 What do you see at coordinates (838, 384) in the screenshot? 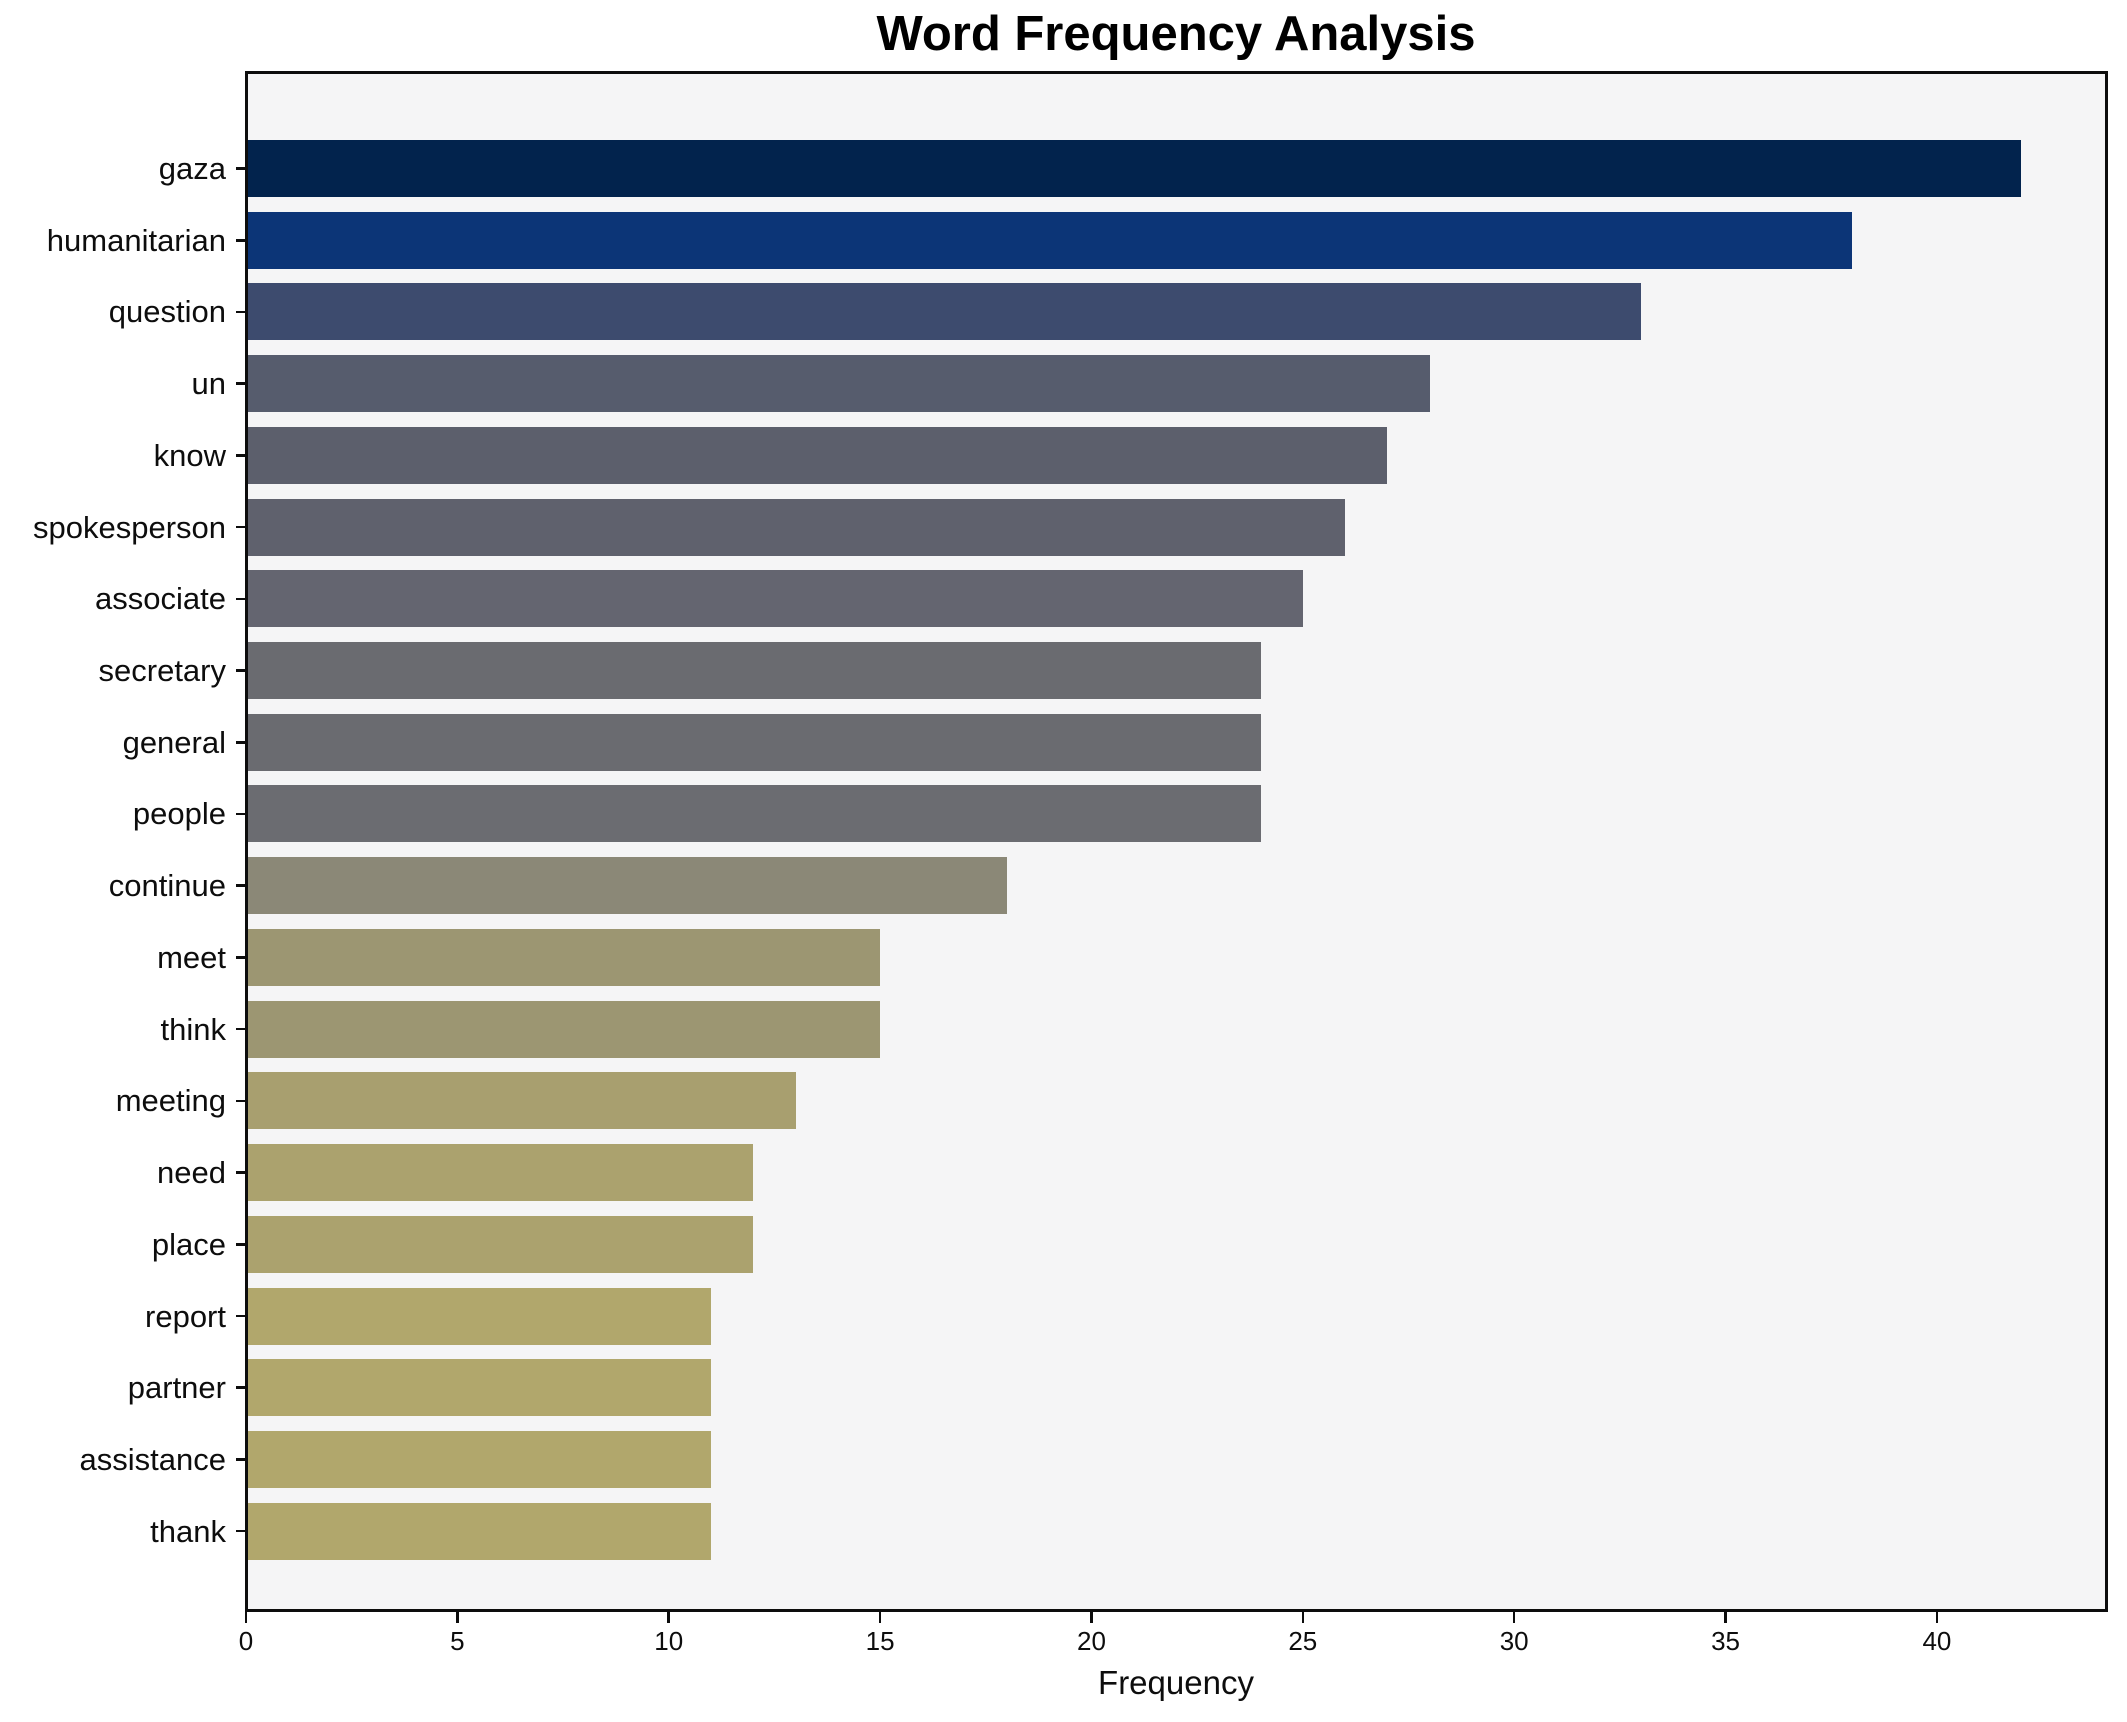
I see `bar-un` at bounding box center [838, 384].